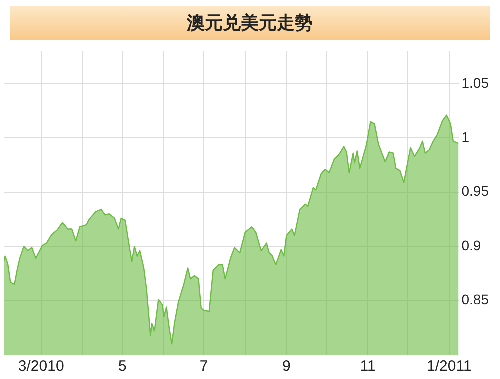 The image size is (500, 379). I want to click on y-tick-label: 0.95, so click(476, 191).